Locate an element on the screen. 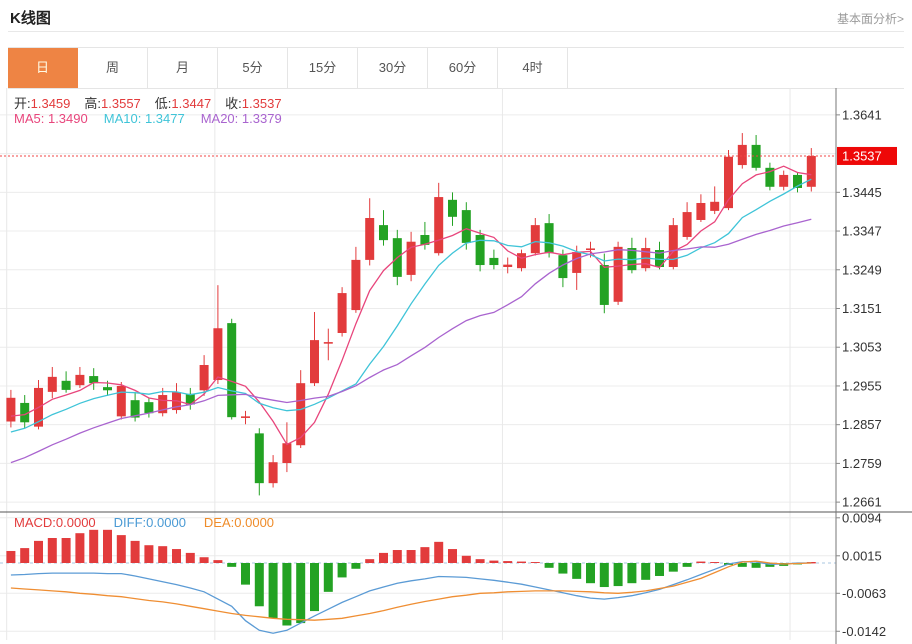  period-tabbar: 日周月 5分 15分 30分 60分 4时 is located at coordinates (456, 68).